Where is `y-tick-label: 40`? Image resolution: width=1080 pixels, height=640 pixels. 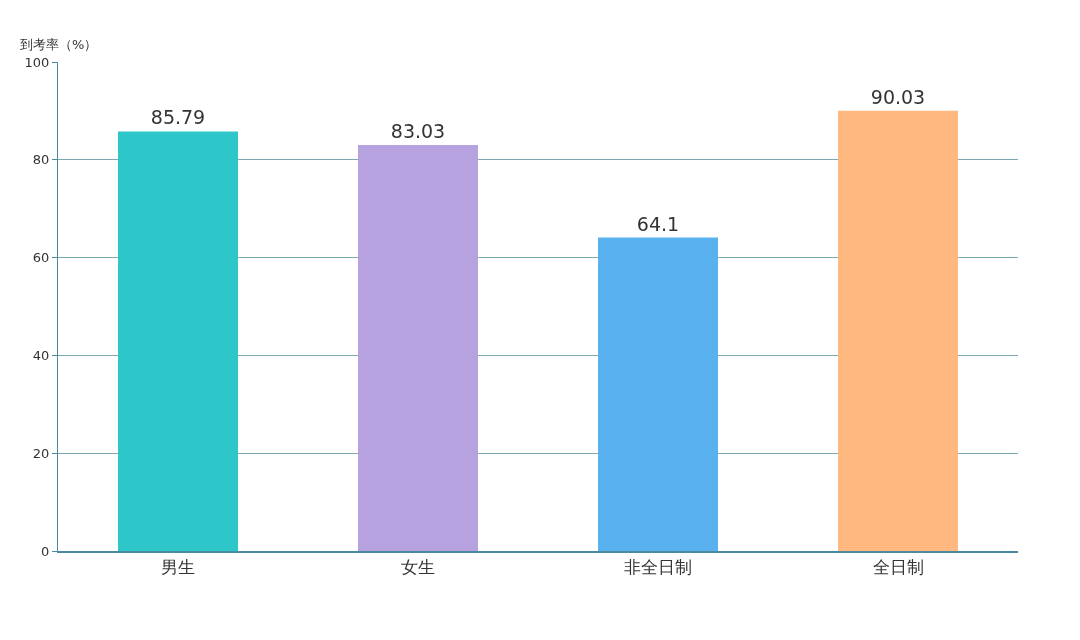
y-tick-label: 40 is located at coordinates (41, 355).